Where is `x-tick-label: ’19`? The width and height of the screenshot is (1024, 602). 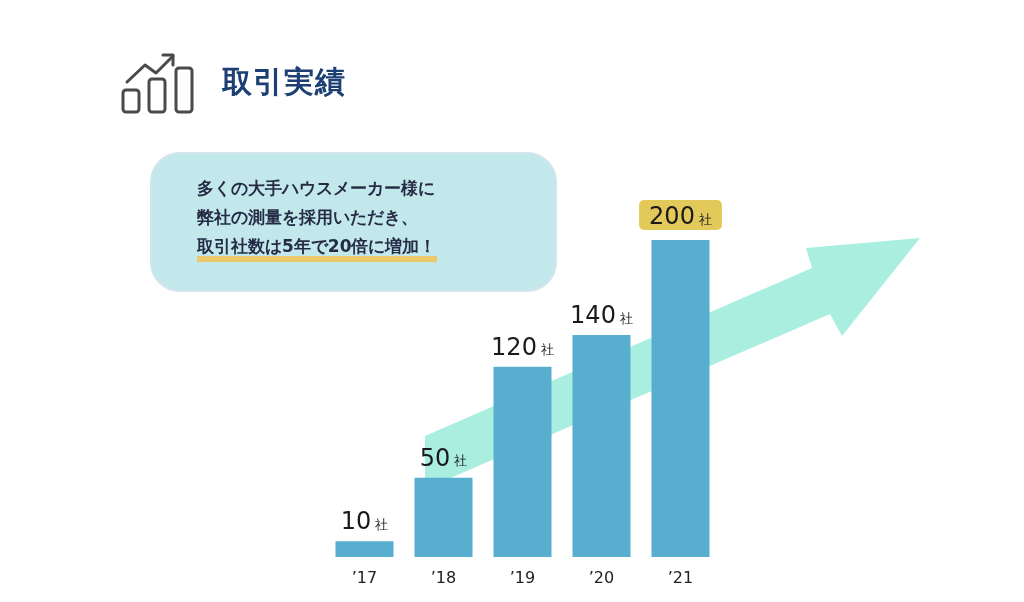 x-tick-label: ’19 is located at coordinates (522, 577).